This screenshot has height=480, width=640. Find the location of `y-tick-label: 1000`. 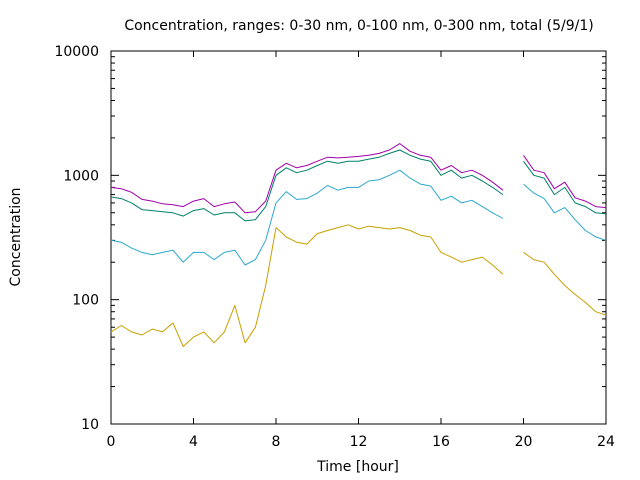

y-tick-label: 1000 is located at coordinates (81, 176).